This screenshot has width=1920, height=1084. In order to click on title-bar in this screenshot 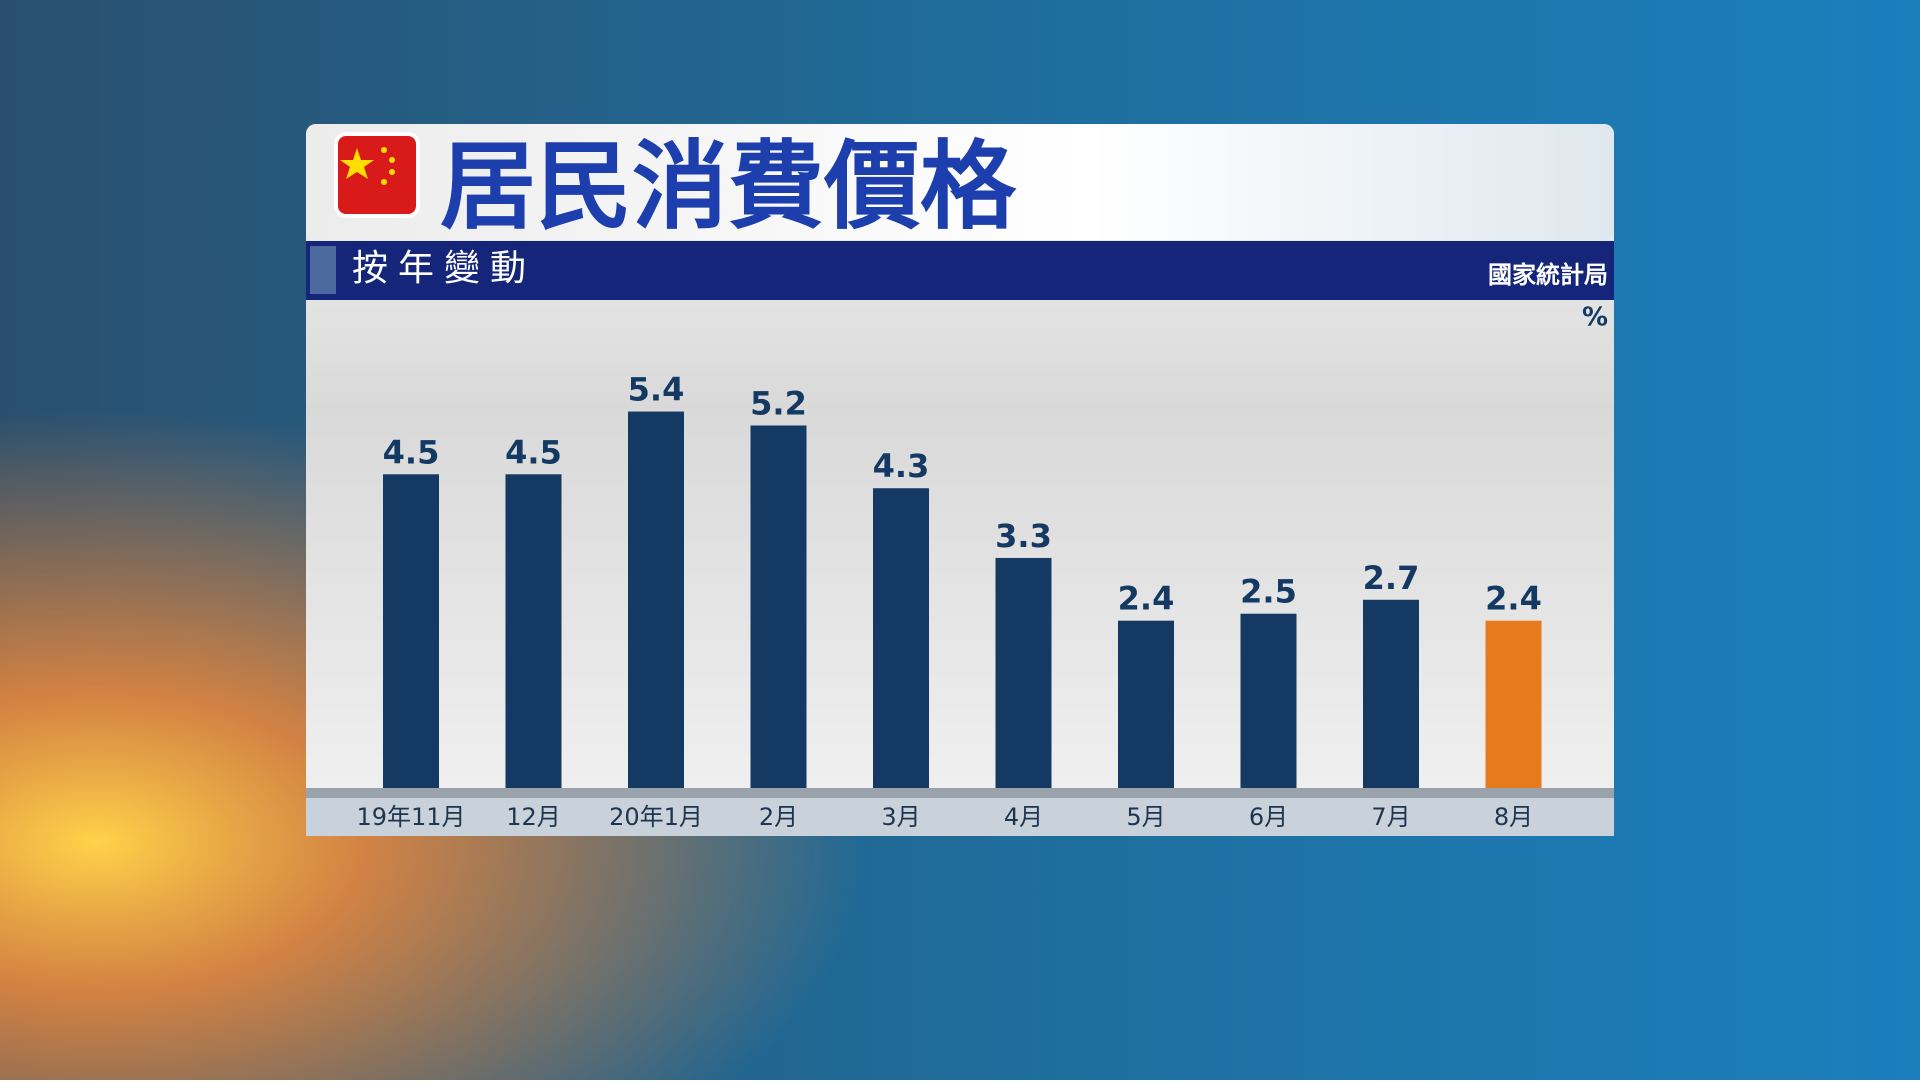, I will do `click(960, 182)`.